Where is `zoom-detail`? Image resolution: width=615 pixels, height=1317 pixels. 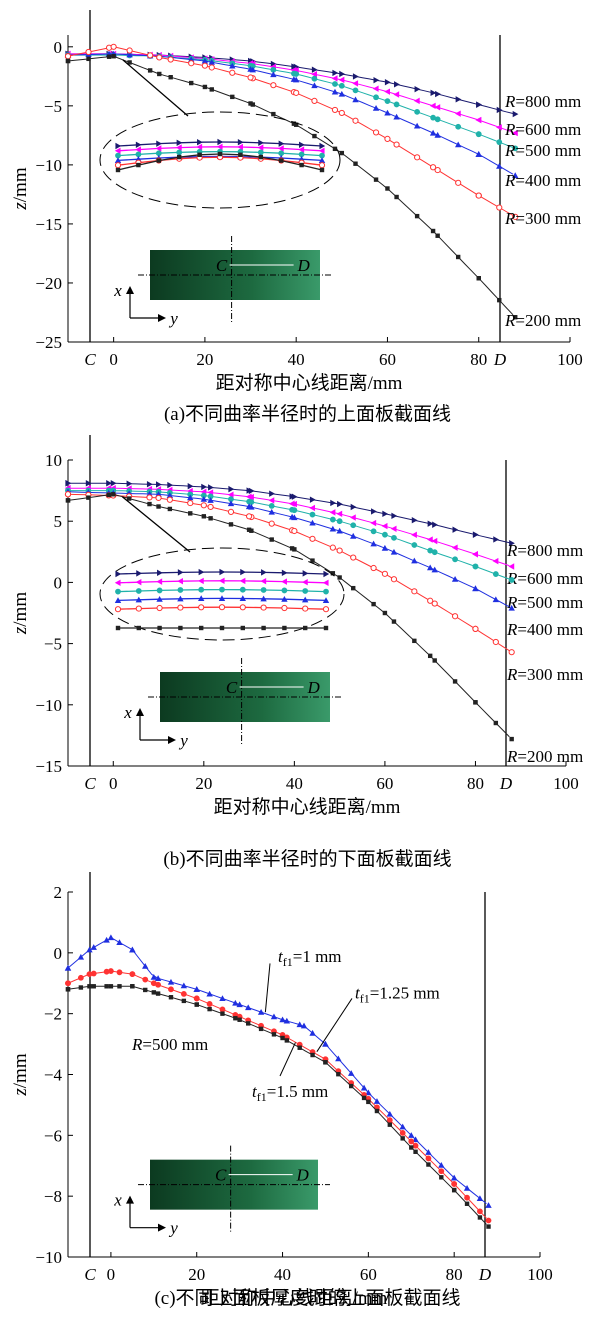
zoom-detail is located at coordinates (222, 568).